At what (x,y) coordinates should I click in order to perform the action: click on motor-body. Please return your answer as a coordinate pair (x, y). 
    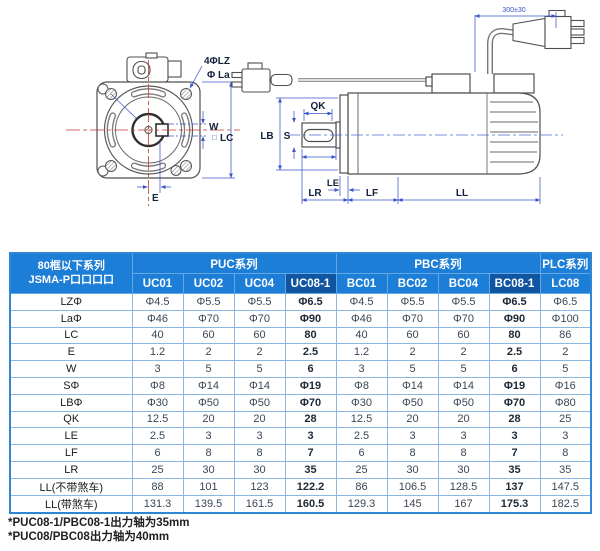
    Looking at the image, I should click on (444, 133).